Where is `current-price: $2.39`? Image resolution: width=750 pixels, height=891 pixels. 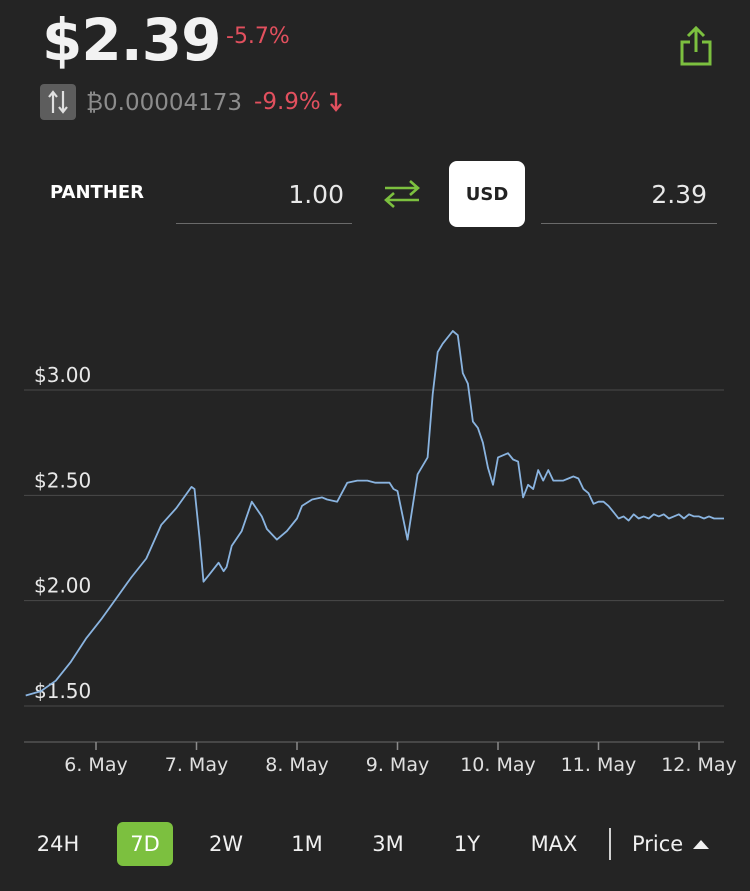
current-price: $2.39 is located at coordinates (131, 40).